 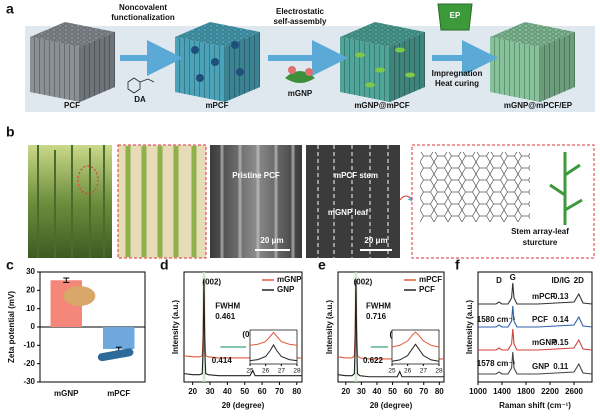 What do you see at coordinates (30, 289) in the screenshot?
I see `y-tick-label: 20` at bounding box center [30, 289].